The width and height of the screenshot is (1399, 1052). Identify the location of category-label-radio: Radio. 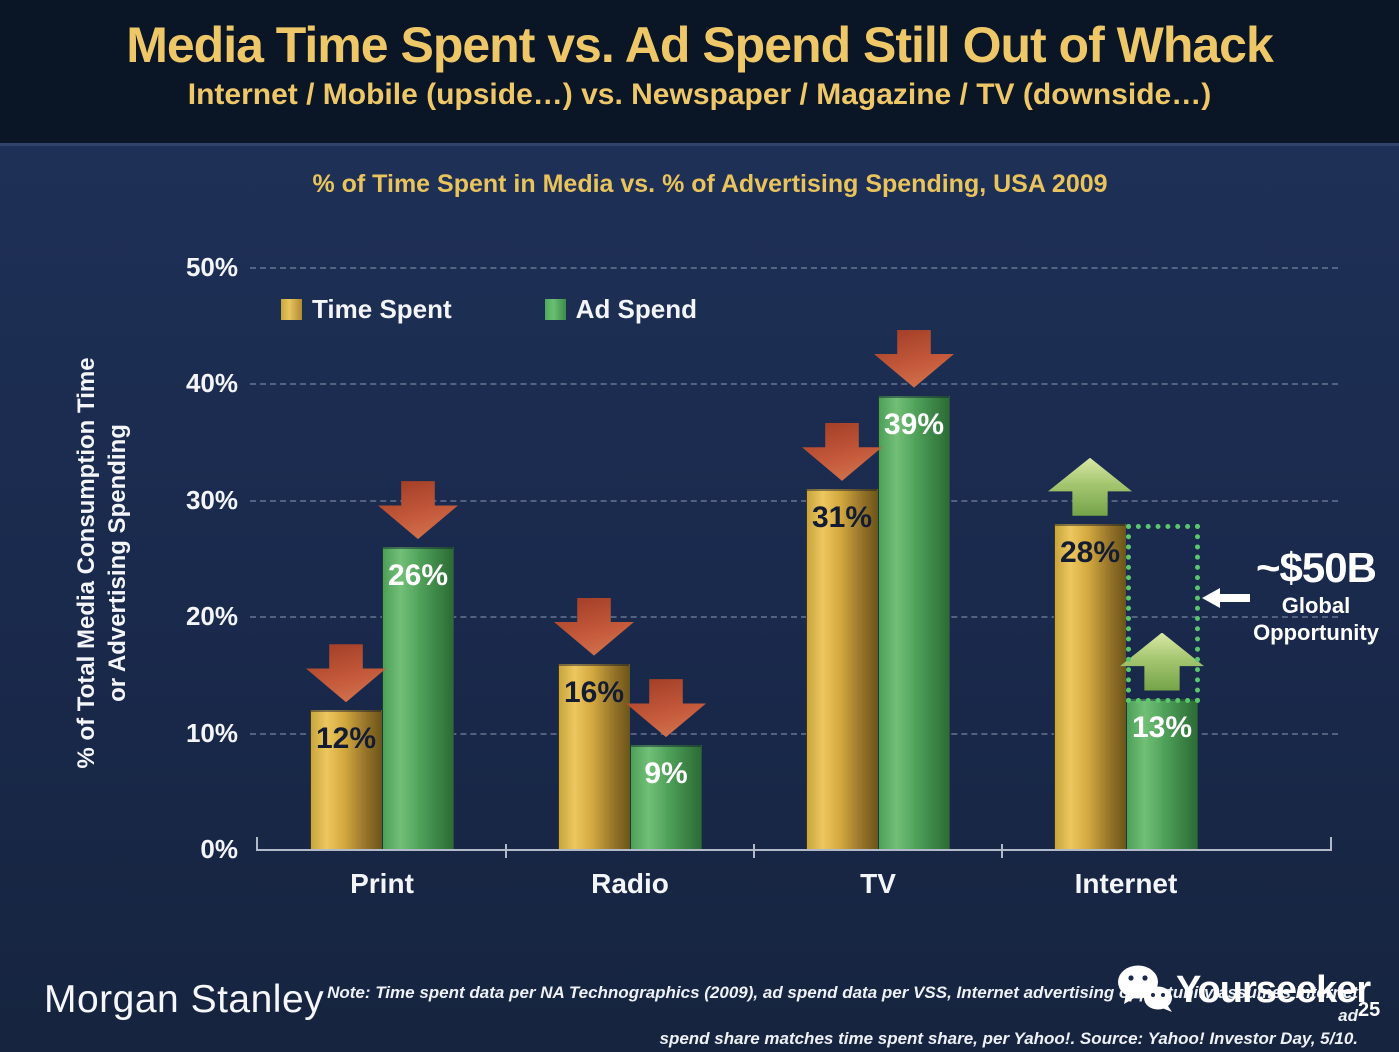
(630, 883).